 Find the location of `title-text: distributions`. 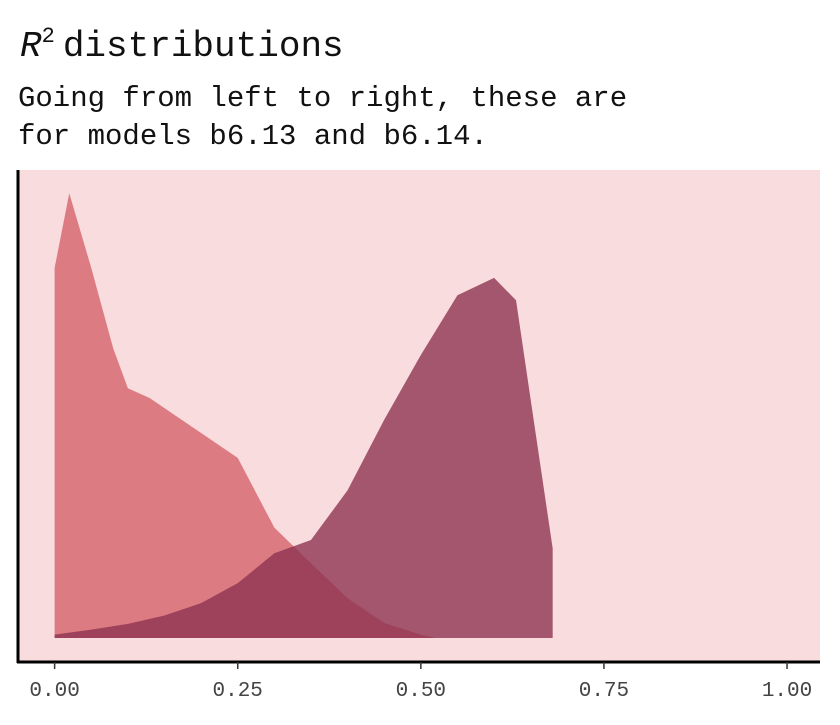

title-text: distributions is located at coordinates (203, 46).